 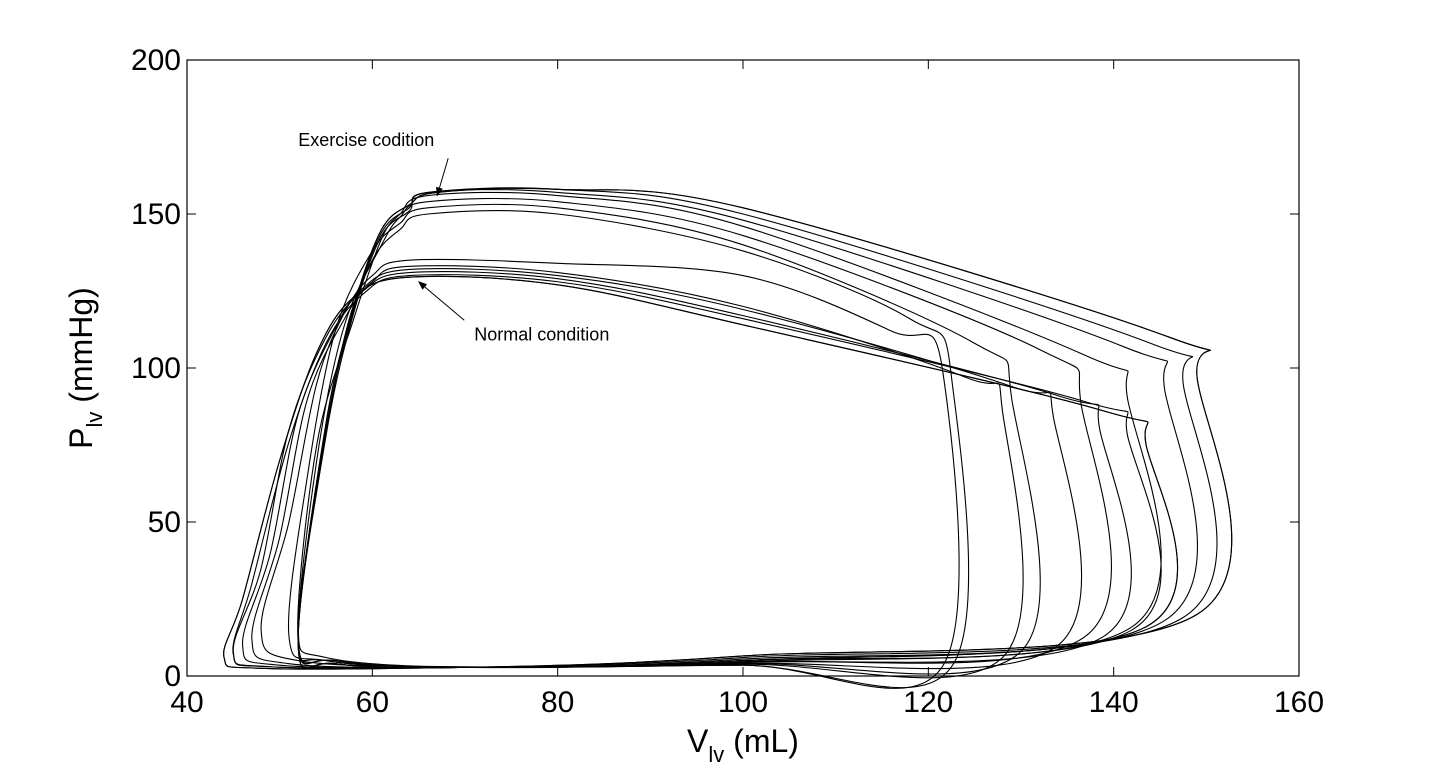 I want to click on x-tick-label: 80, so click(x=557, y=702).